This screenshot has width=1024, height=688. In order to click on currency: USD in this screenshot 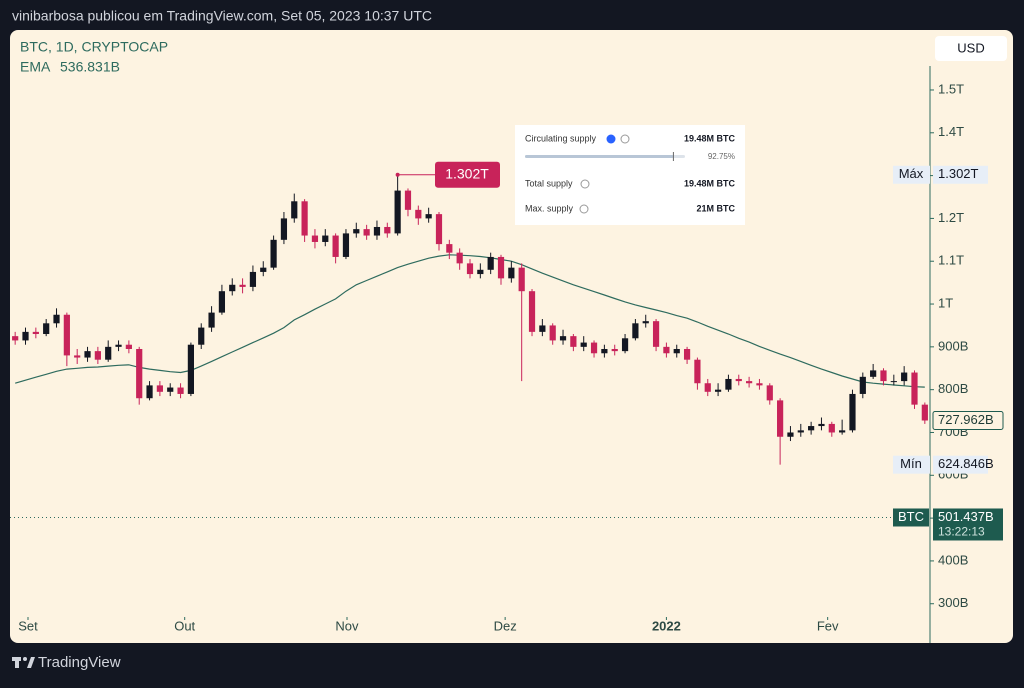, I will do `click(970, 47)`.